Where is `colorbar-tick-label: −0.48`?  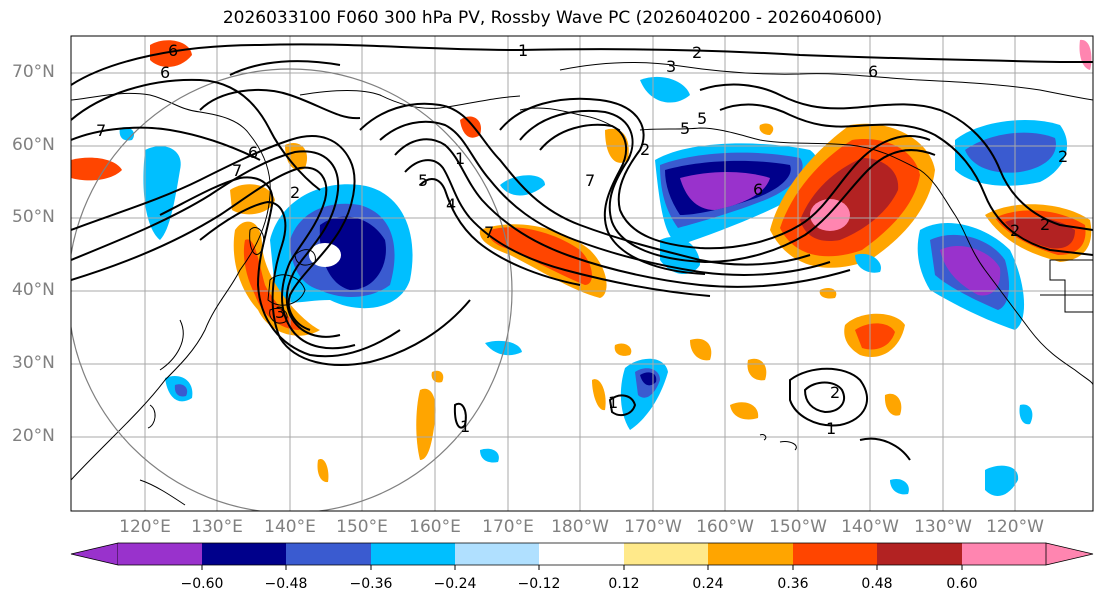 colorbar-tick-label: −0.48 is located at coordinates (286, 584).